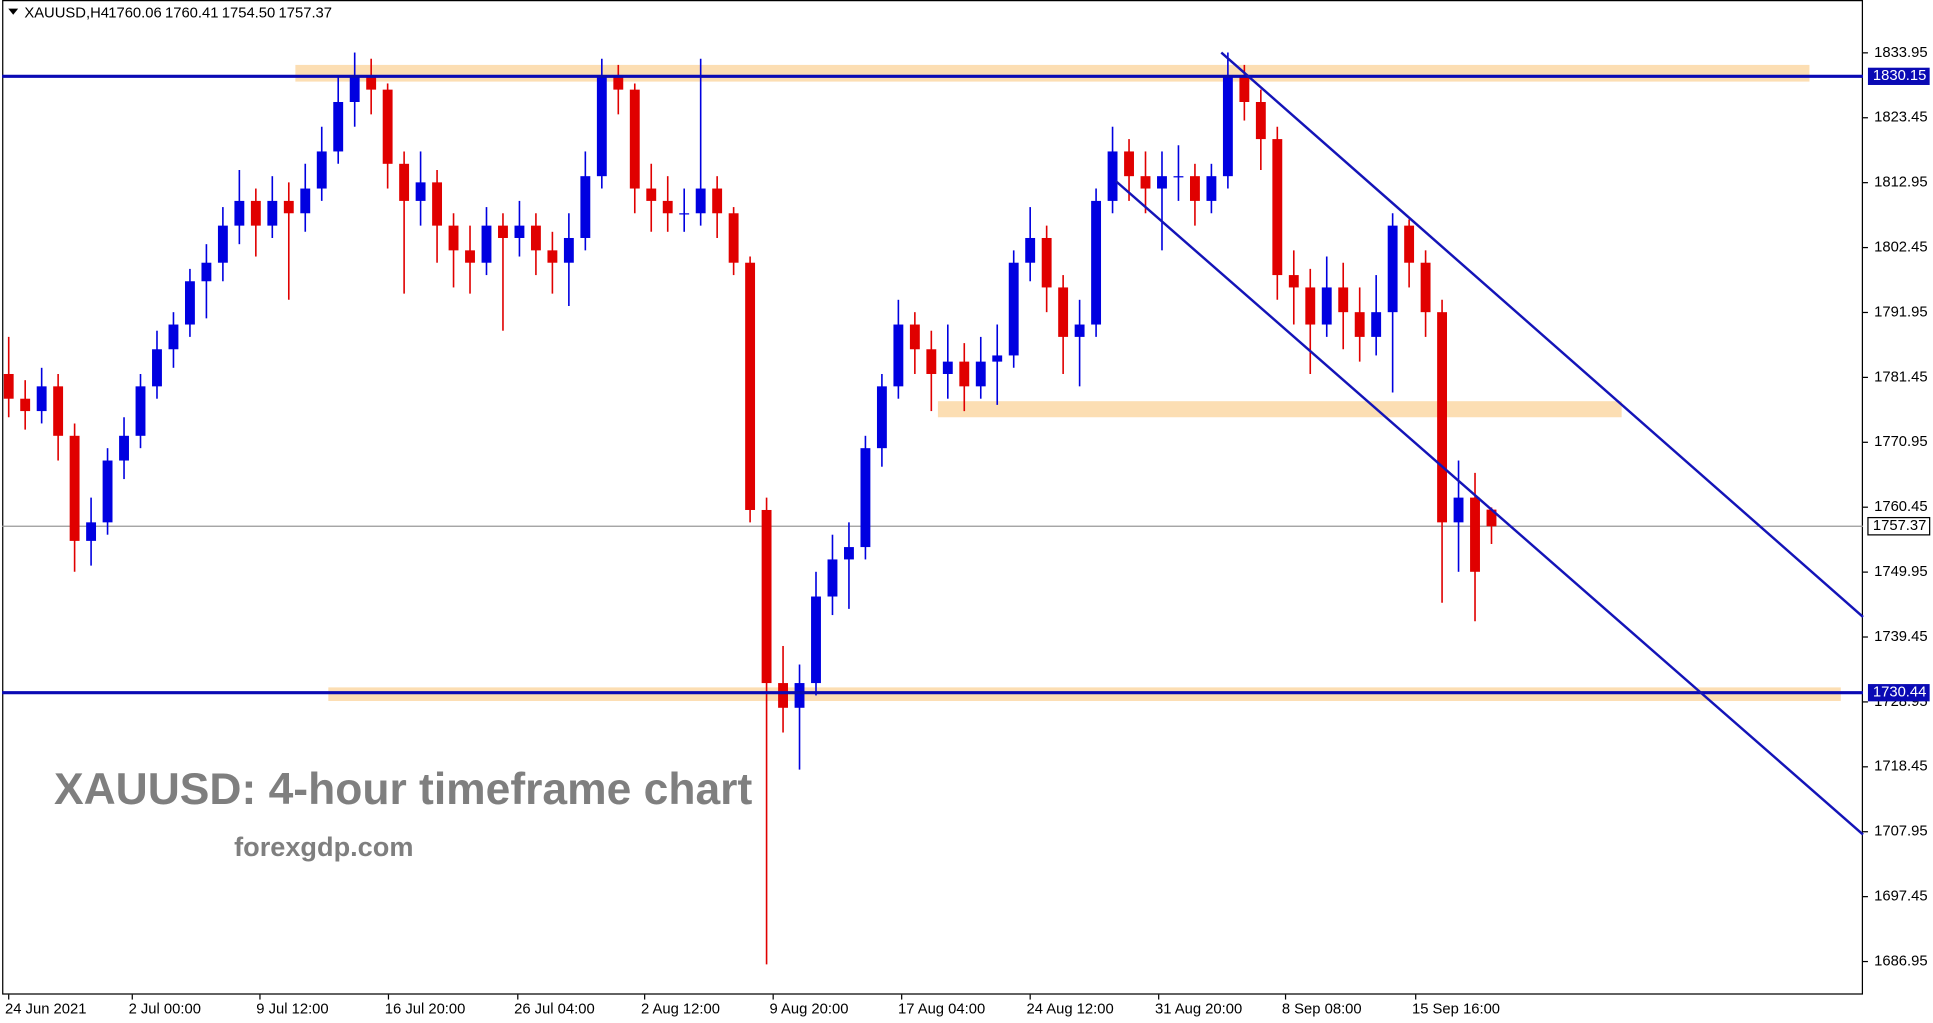 The width and height of the screenshot is (1933, 1023). I want to click on y-tick-label: 1812.95, so click(1901, 183).